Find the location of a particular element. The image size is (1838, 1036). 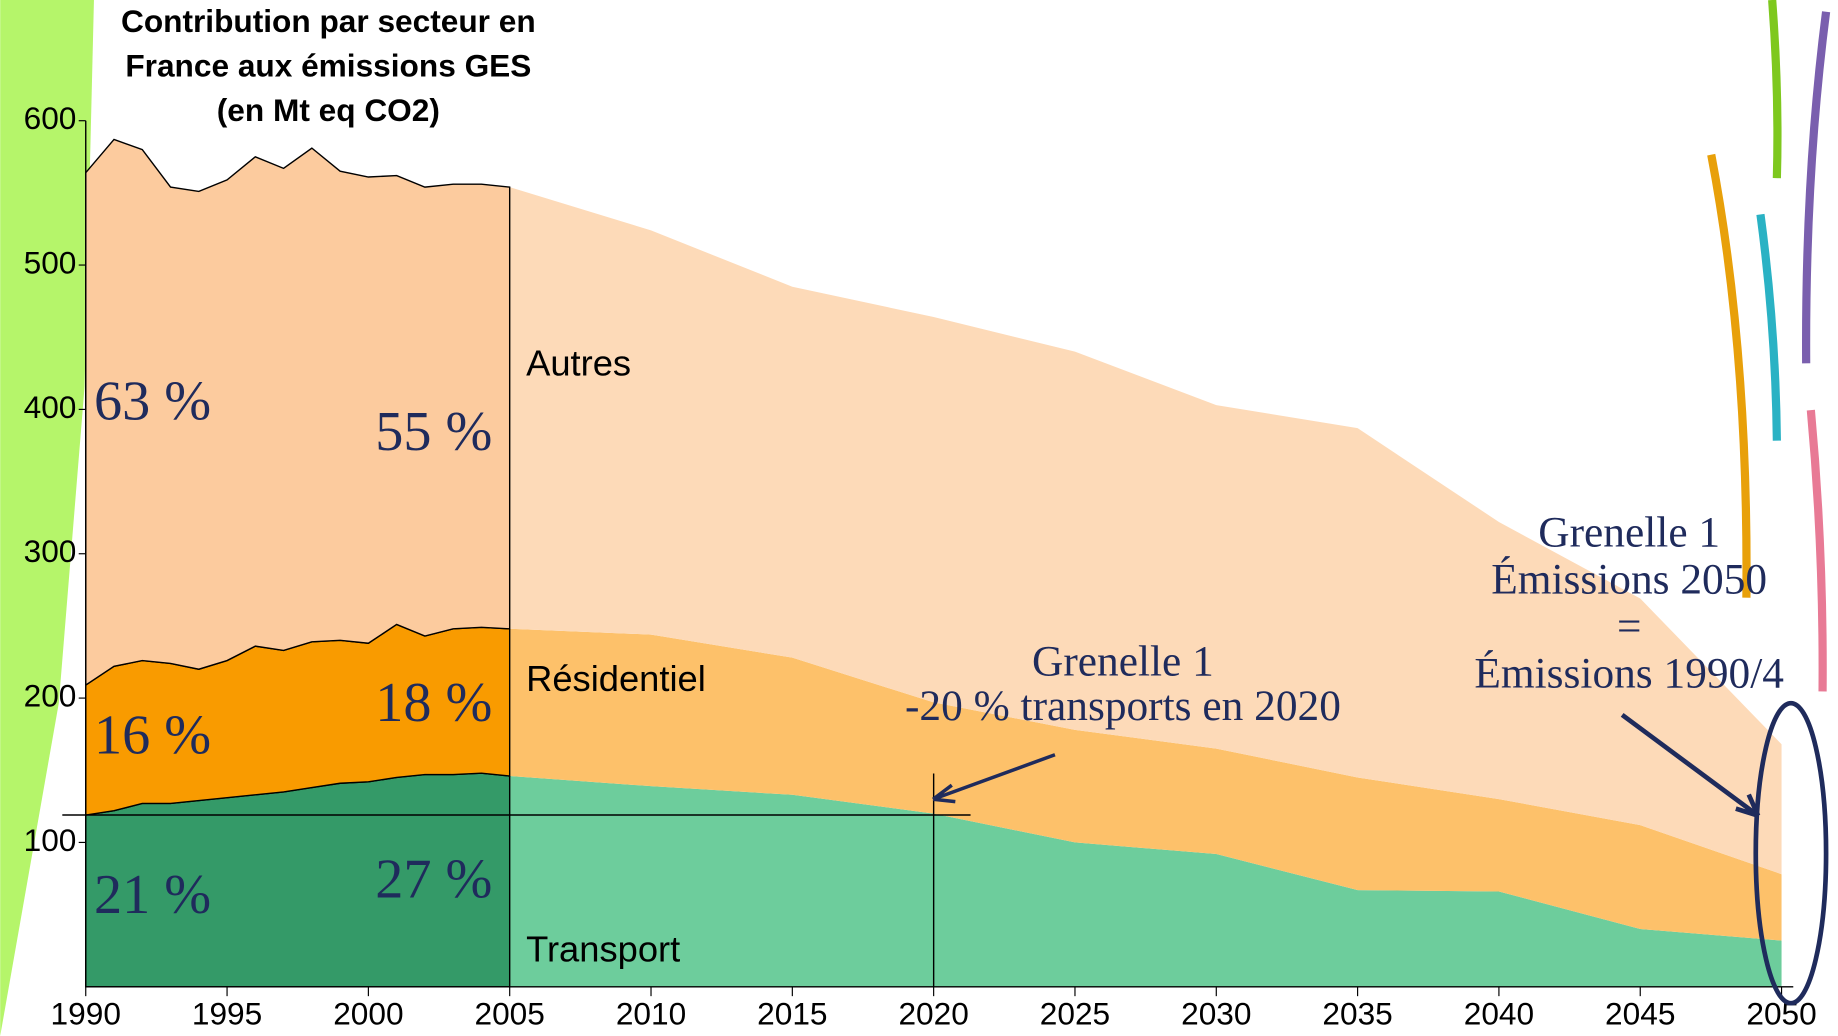

x-tick-label: 2020 is located at coordinates (933, 1013).